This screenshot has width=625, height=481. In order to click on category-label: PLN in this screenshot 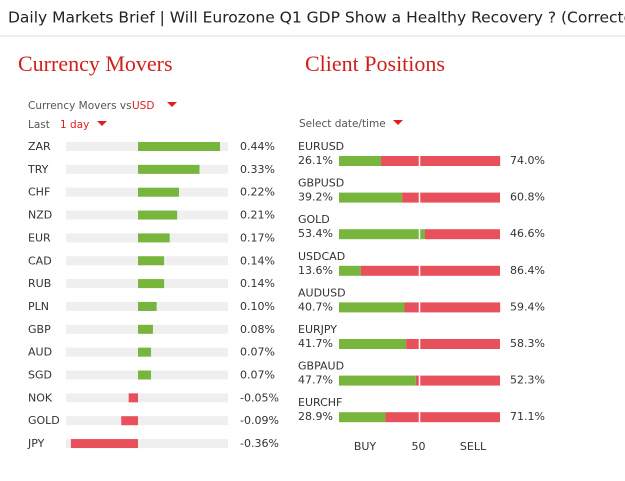, I will do `click(38, 306)`.